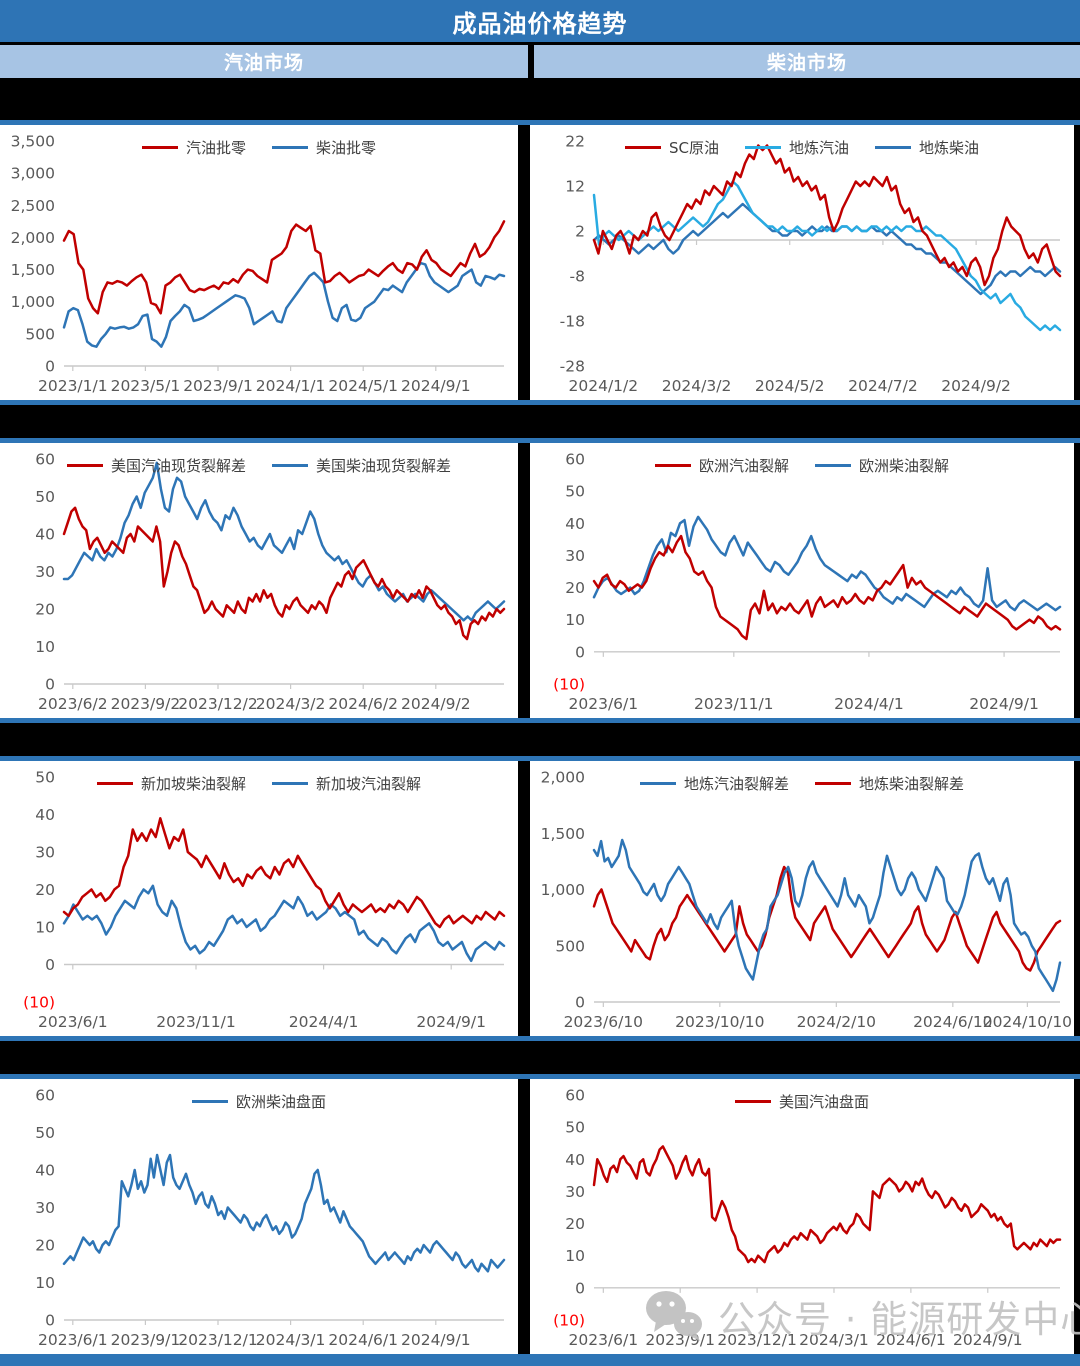 This screenshot has height=1366, width=1080. I want to click on series-line-地炼汽油裂解差, so click(827, 915).